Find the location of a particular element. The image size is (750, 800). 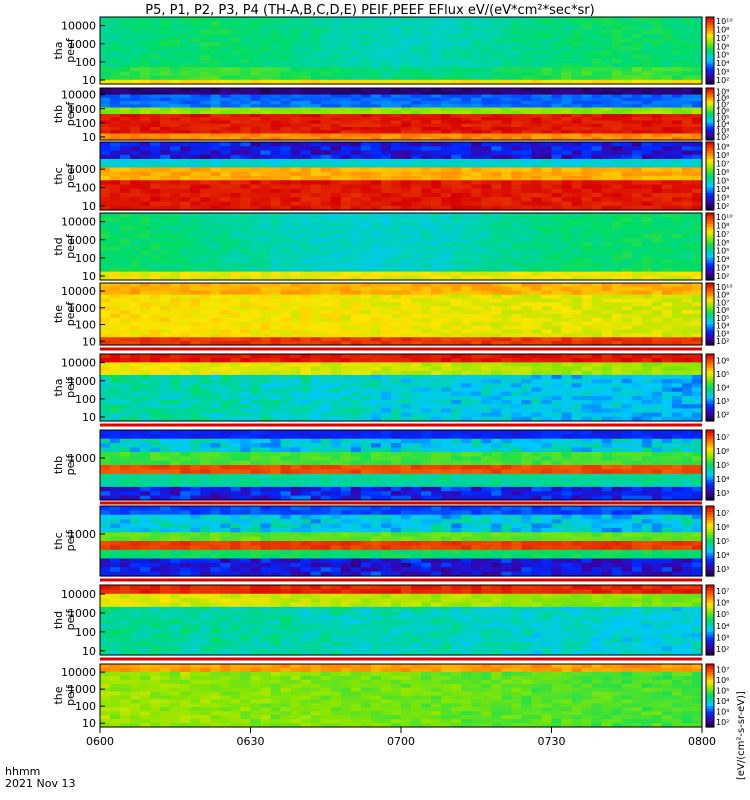

y-tick-label: 100 is located at coordinates (85, 123).